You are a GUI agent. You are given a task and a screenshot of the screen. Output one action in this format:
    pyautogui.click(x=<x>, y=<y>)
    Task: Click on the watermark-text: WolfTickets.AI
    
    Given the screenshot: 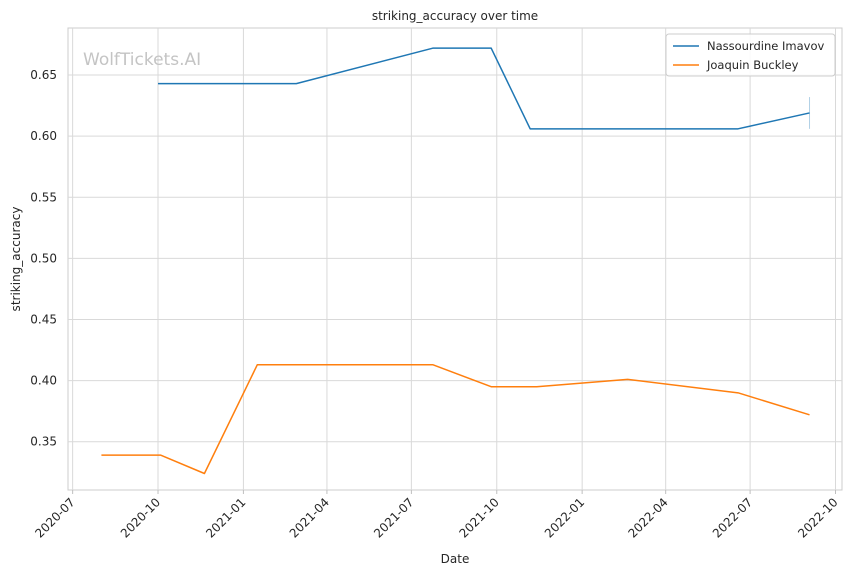 What is the action you would take?
    pyautogui.click(x=142, y=60)
    